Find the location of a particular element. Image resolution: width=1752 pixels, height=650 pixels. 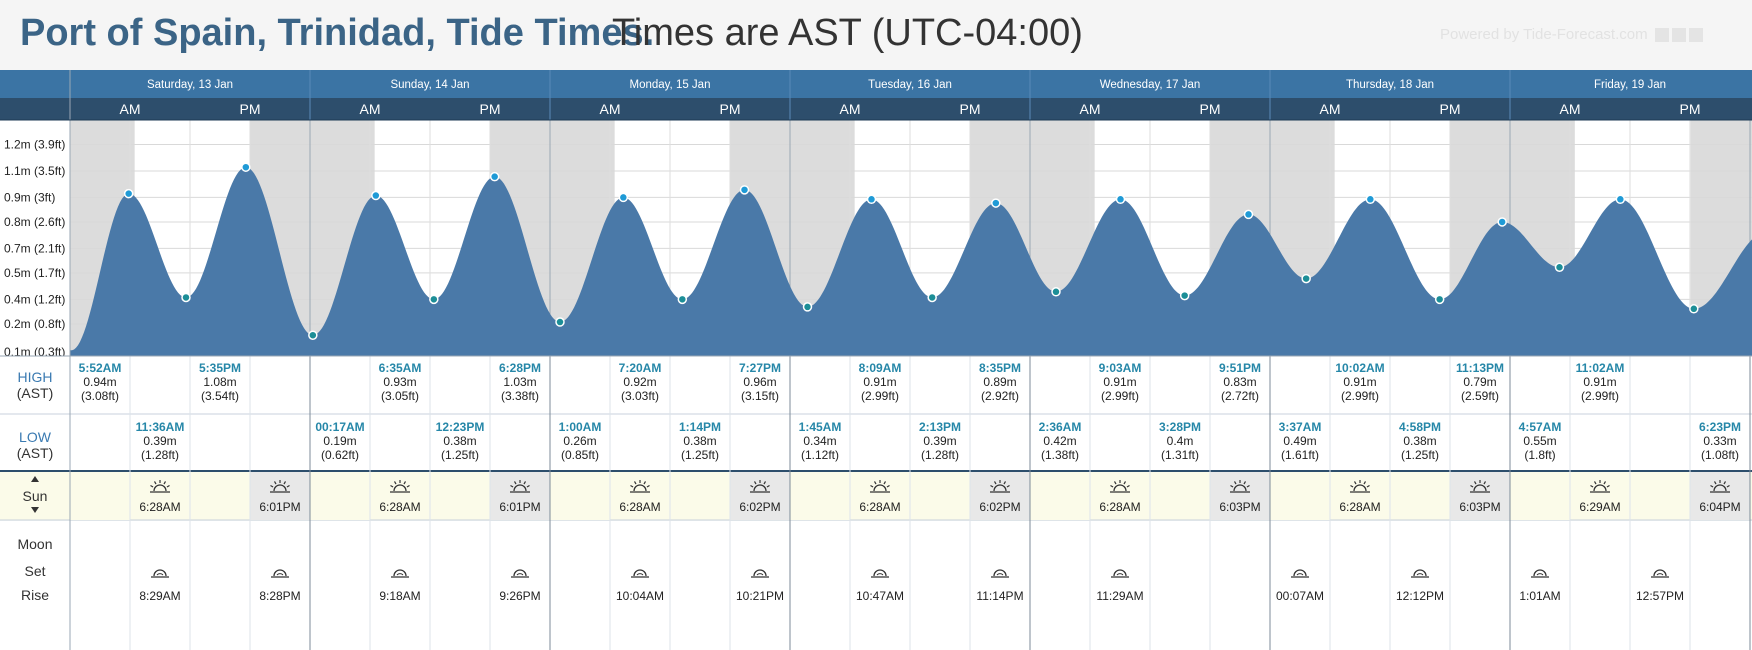

moon-time: 11:14PM is located at coordinates (999, 596).